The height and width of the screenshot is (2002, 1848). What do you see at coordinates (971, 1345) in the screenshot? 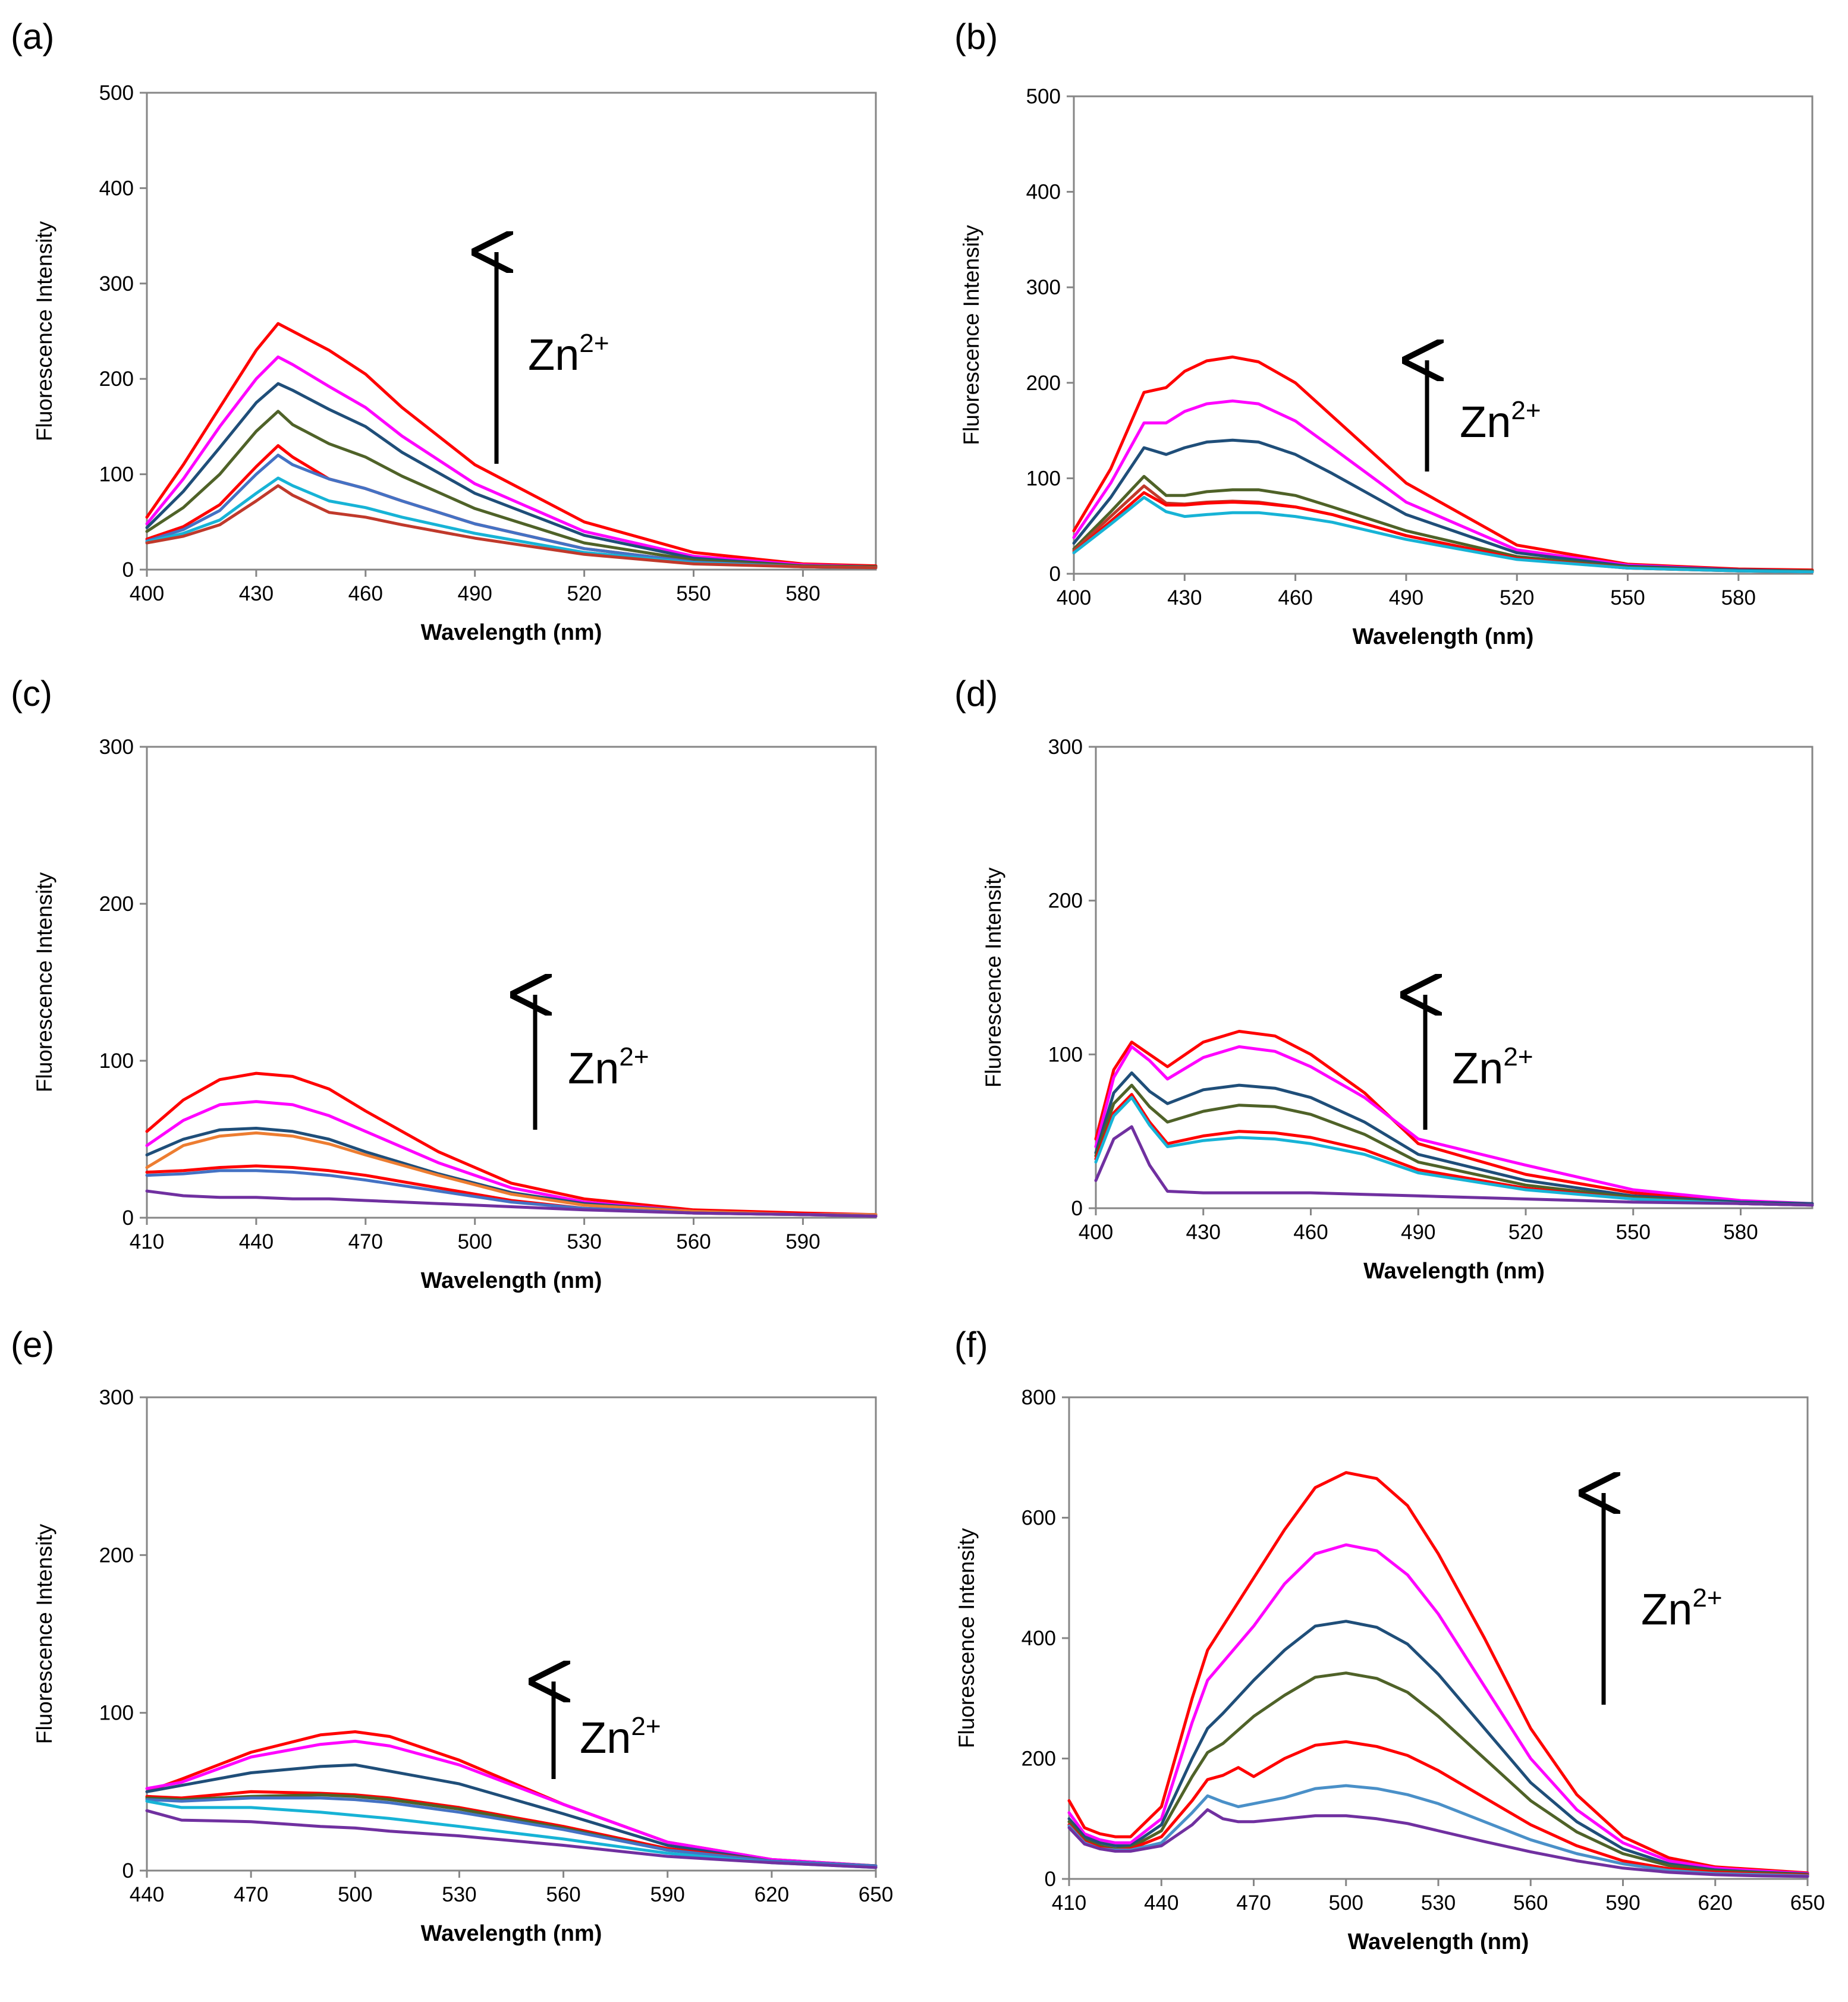
I see `panel-label: (f)` at bounding box center [971, 1345].